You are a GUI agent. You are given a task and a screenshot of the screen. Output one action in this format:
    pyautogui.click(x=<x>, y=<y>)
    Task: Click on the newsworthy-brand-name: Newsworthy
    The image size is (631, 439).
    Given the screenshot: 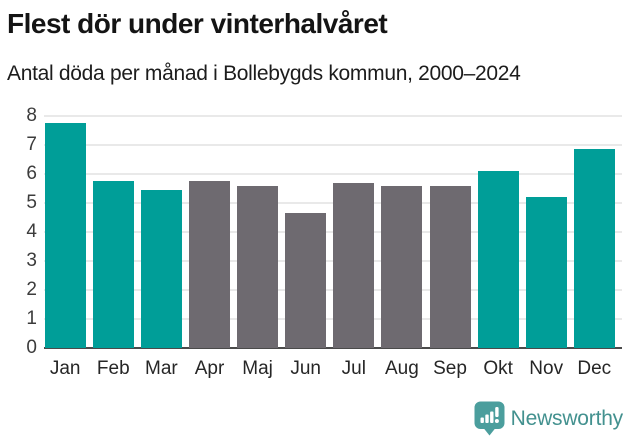 What is the action you would take?
    pyautogui.click(x=567, y=418)
    